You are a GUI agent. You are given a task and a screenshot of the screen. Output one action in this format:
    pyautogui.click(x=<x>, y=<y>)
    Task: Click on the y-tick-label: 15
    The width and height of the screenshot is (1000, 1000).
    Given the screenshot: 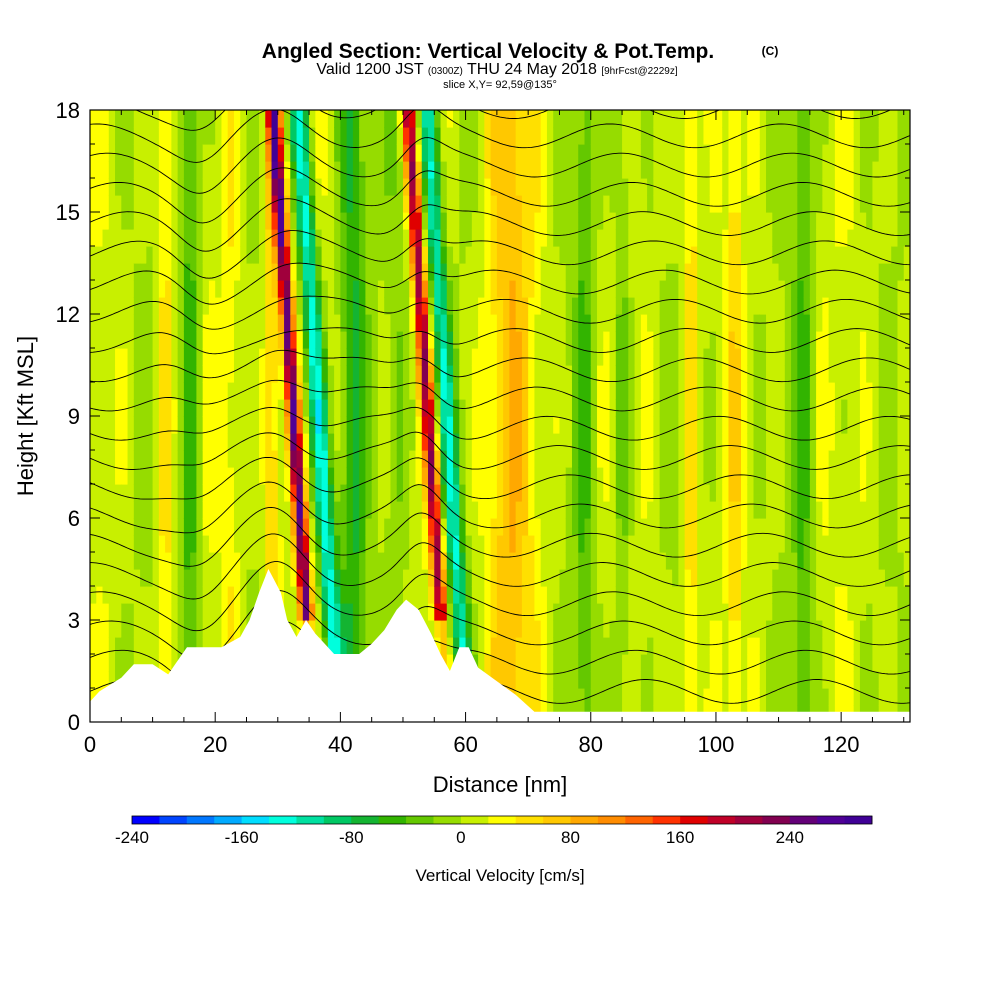 What is the action you would take?
    pyautogui.click(x=68, y=212)
    